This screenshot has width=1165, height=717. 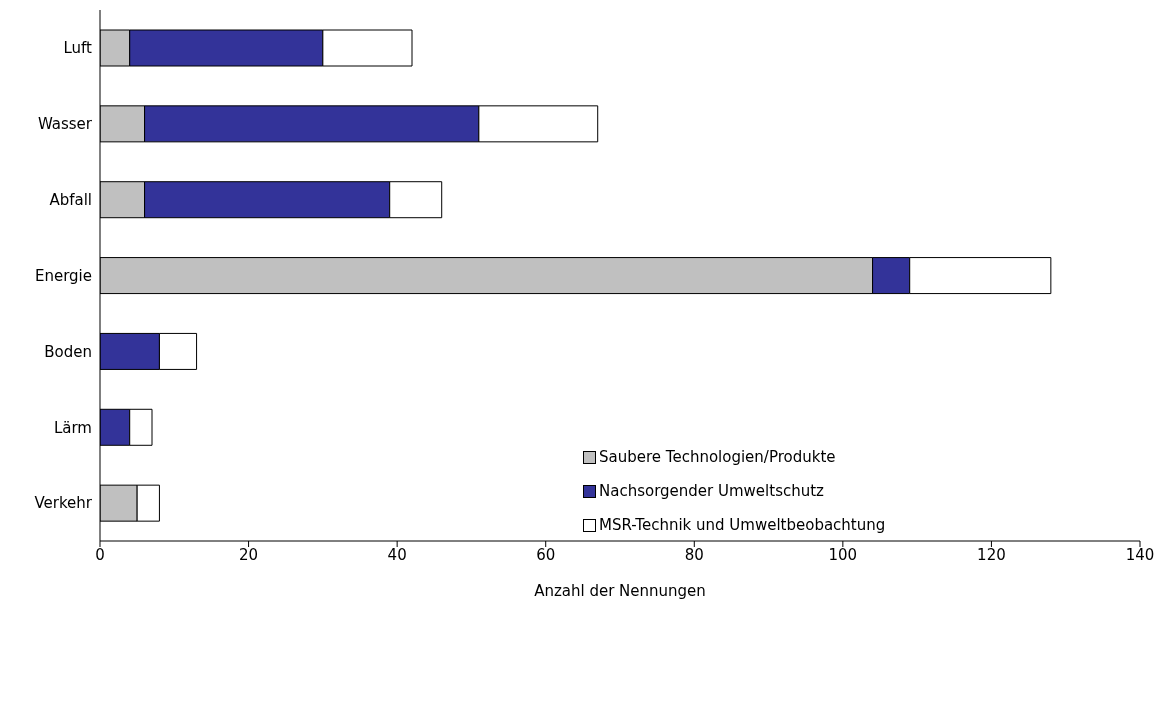 I want to click on y-tick-label: Wasser, so click(x=65, y=124).